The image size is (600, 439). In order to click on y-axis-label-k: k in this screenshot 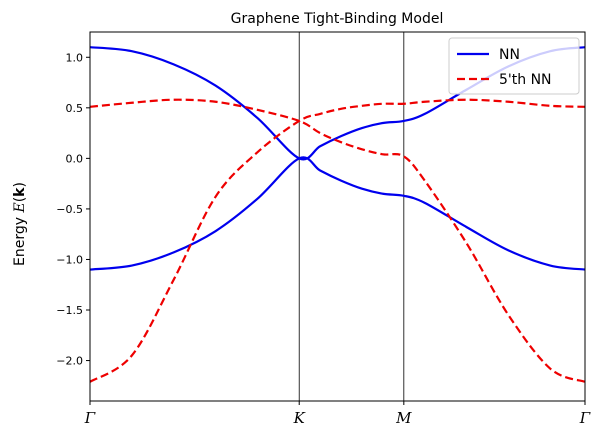, I will do `click(20, 192)`.